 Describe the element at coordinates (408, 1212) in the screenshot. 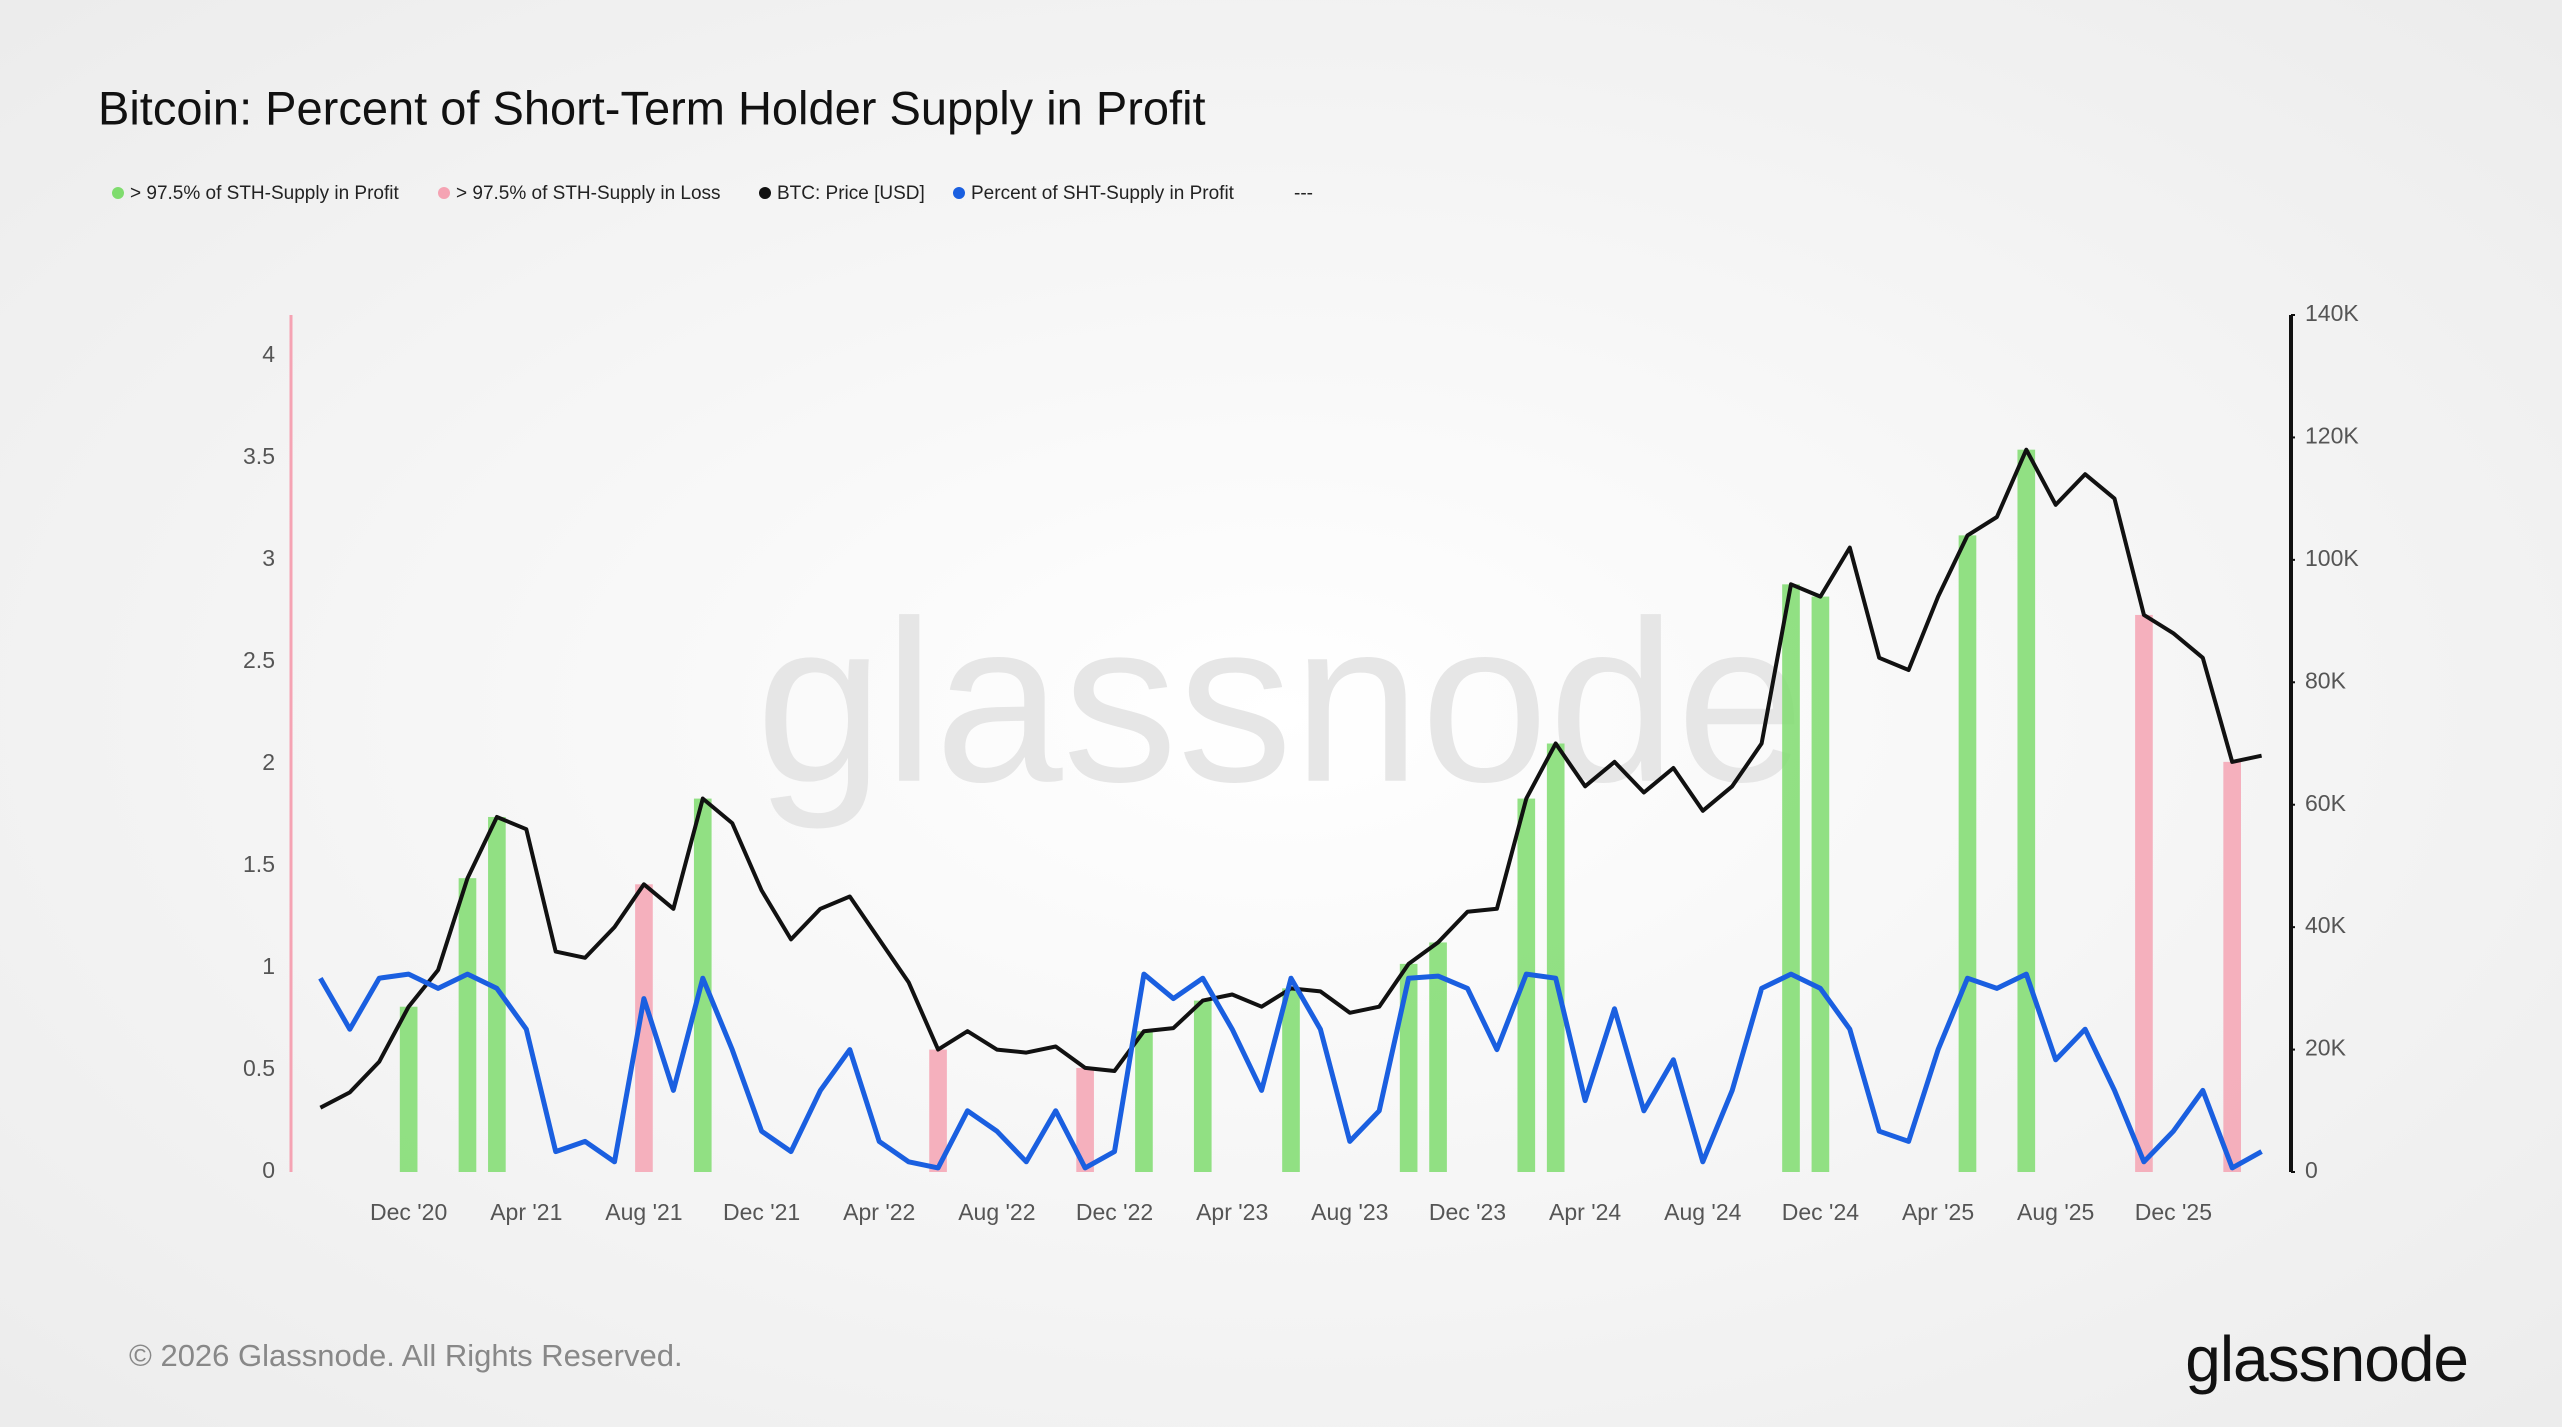

I see `x-tick-label: Dec '20` at that location.